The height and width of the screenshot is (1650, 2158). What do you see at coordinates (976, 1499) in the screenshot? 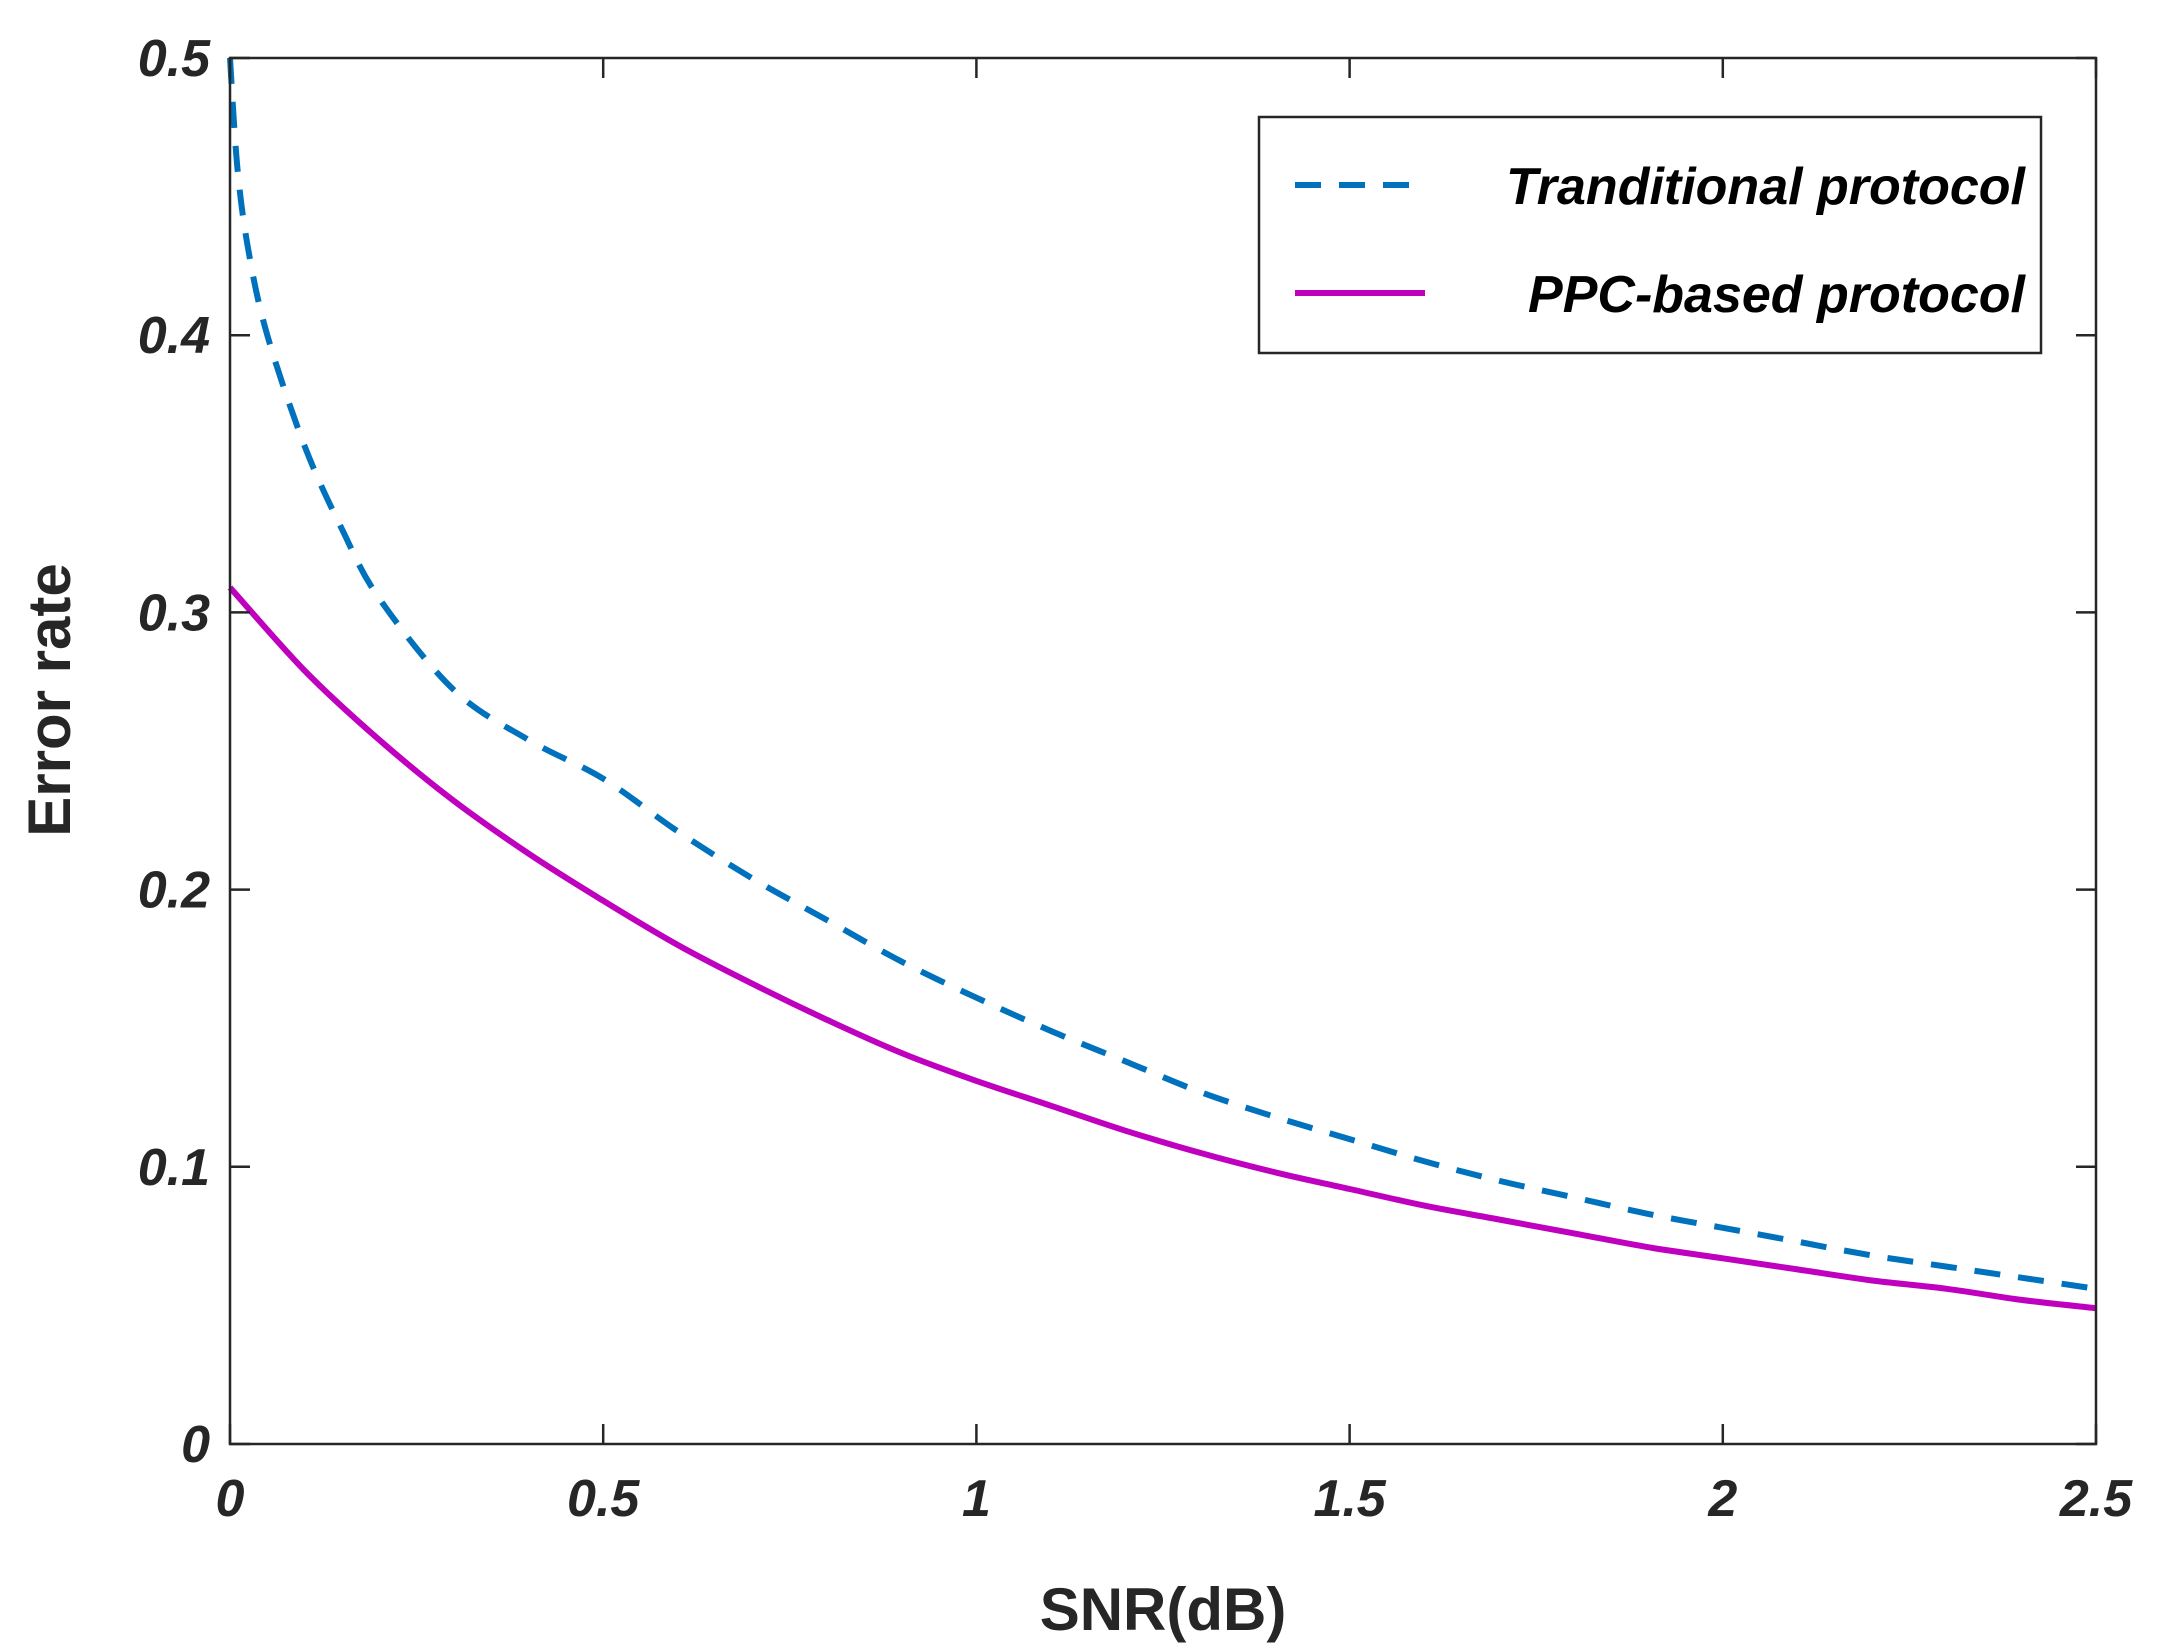
I see `x-tick-label: 1` at bounding box center [976, 1499].